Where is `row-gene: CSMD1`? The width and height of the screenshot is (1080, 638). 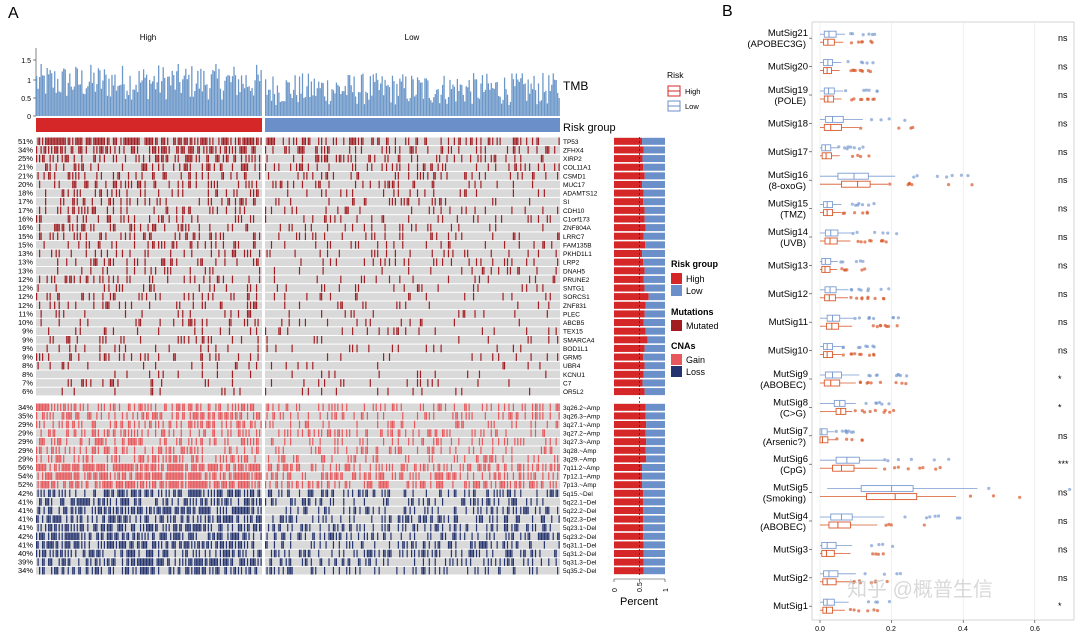
row-gene: CSMD1 is located at coordinates (574, 176).